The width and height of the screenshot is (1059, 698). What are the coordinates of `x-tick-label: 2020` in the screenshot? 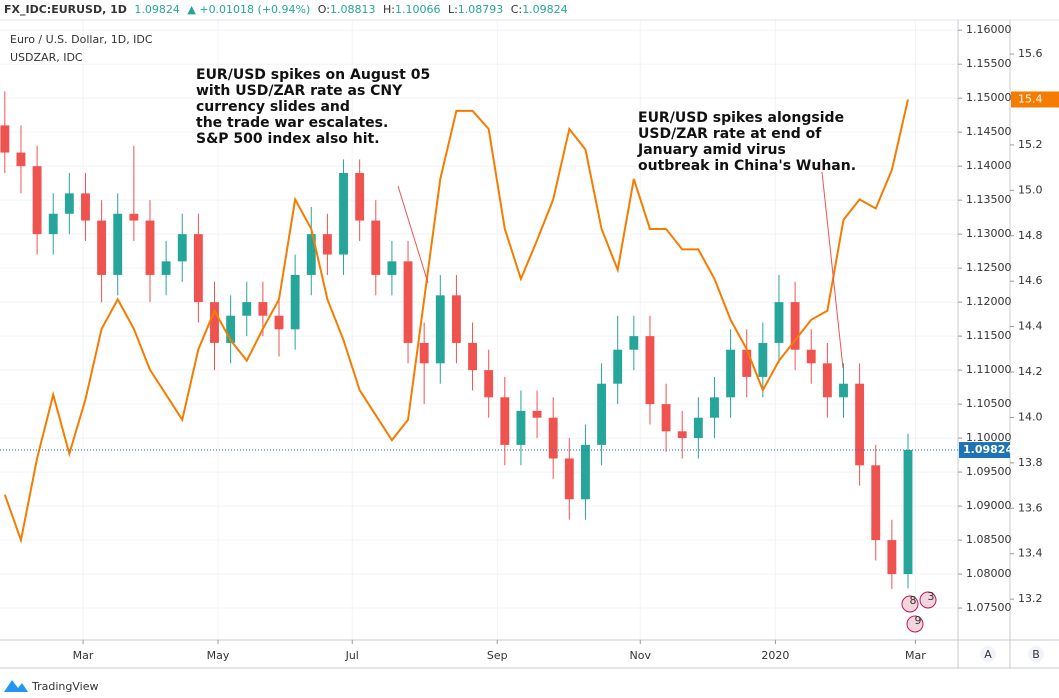 It's located at (775, 655).